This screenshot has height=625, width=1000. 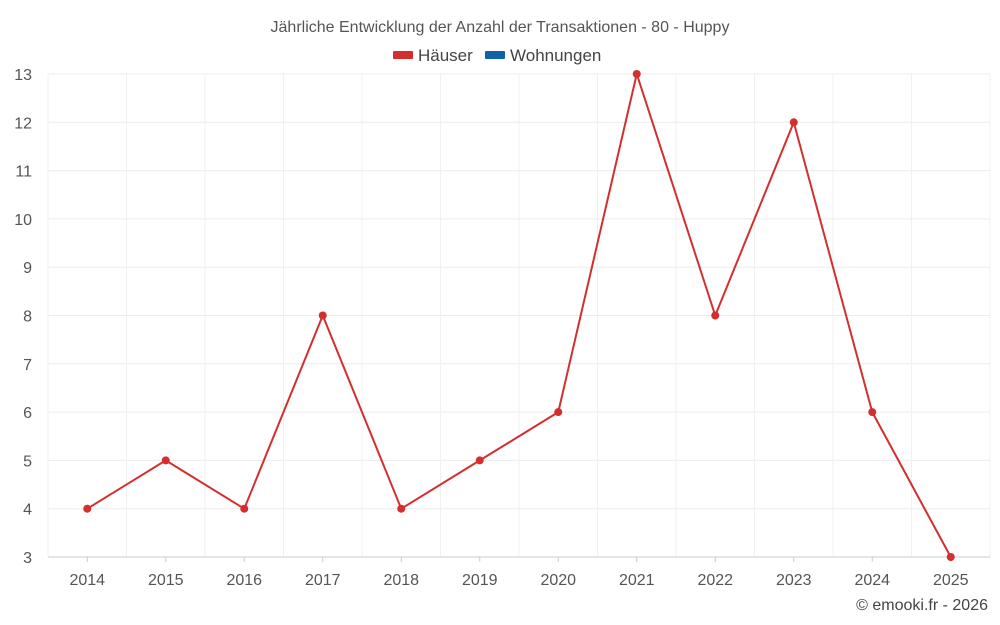 What do you see at coordinates (403, 55) in the screenshot?
I see `legend-swatch-haeuser` at bounding box center [403, 55].